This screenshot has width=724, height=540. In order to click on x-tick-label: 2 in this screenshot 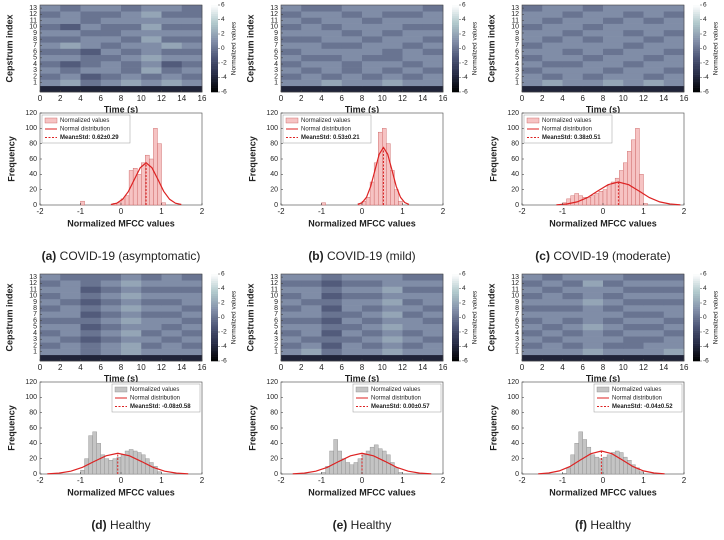, I will do `click(60, 367)`.